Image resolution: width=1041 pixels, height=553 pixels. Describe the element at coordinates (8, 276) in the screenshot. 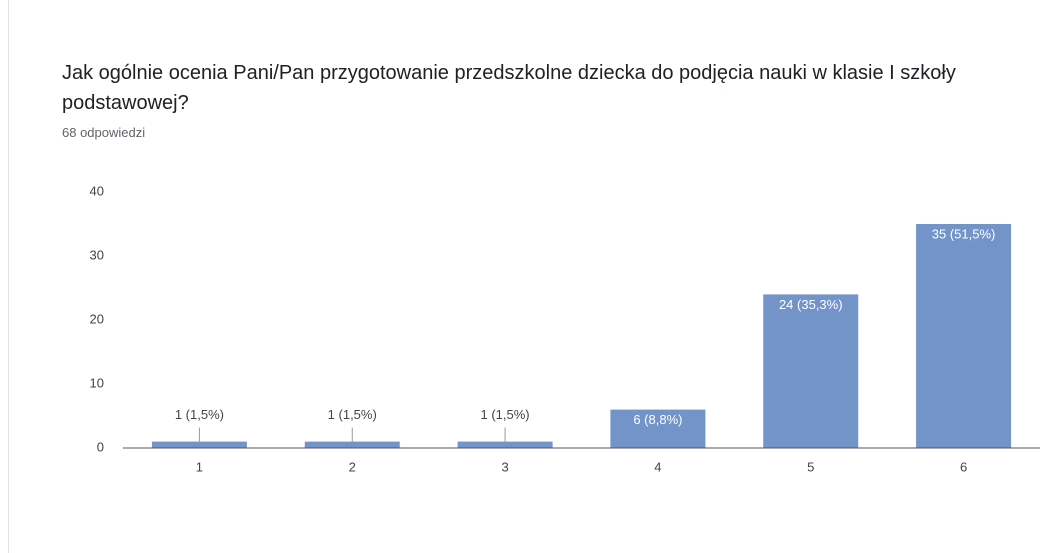

I see `card-edge` at that location.